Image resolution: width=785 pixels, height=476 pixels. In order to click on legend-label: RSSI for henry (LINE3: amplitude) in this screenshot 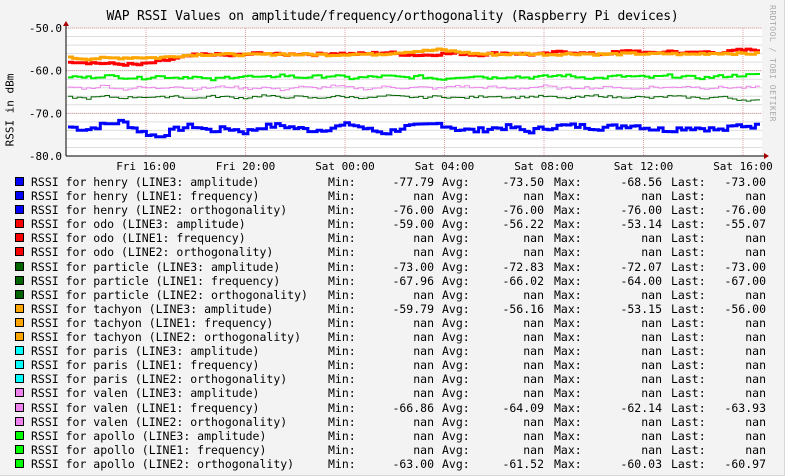, I will do `click(145, 182)`.